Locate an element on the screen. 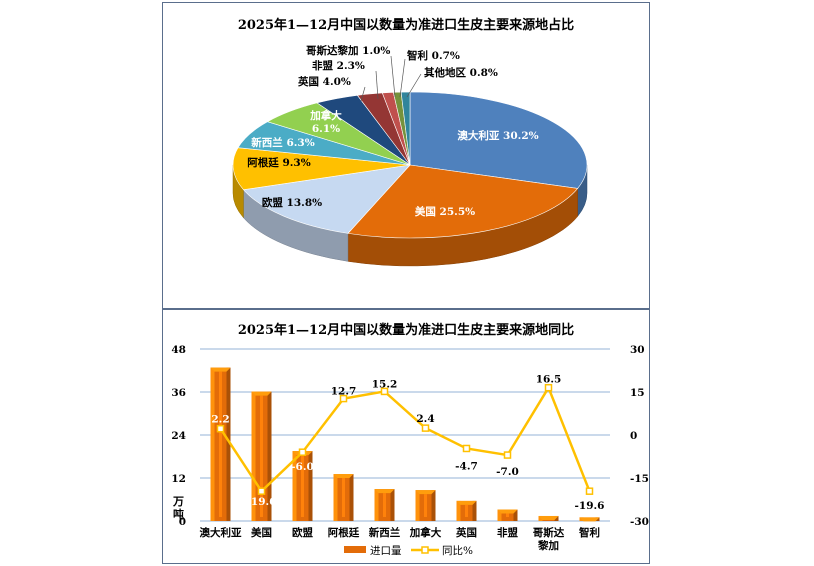 Image resolution: width=814 pixels, height=566 pixels. left-tick-label: 24 is located at coordinates (178, 436).